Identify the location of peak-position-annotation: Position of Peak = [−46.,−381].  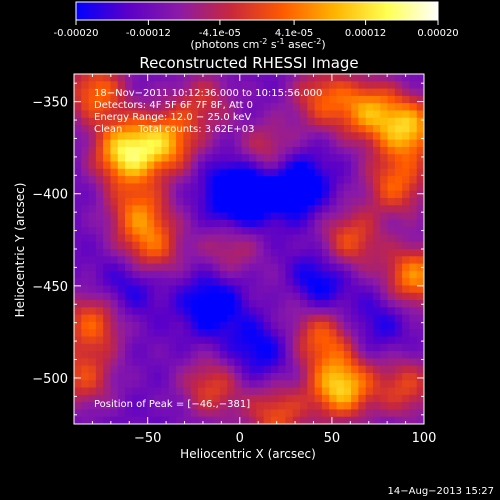
(172, 404).